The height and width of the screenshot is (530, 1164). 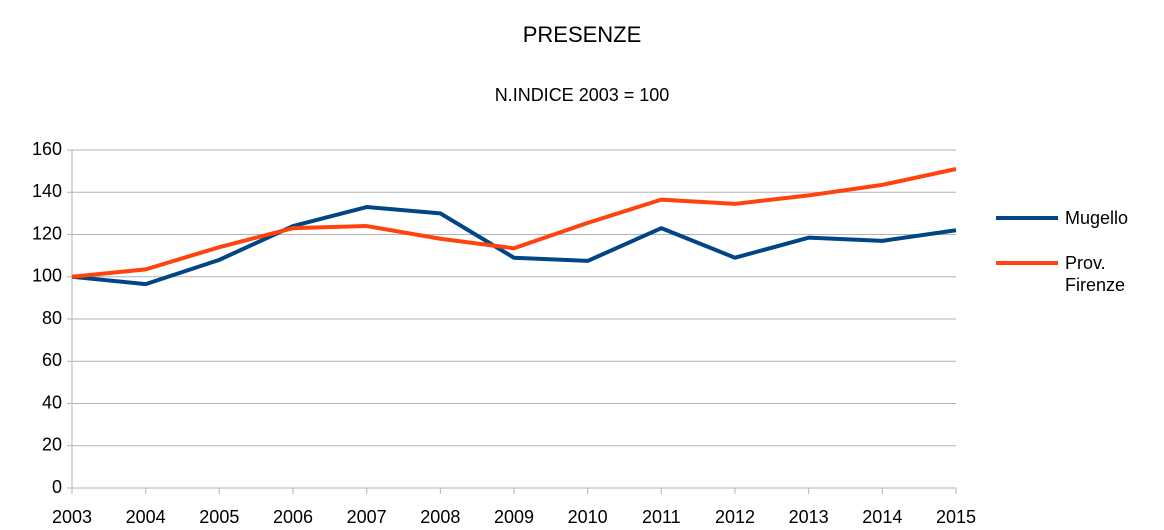 What do you see at coordinates (47, 191) in the screenshot?
I see `y-tick-label: 140` at bounding box center [47, 191].